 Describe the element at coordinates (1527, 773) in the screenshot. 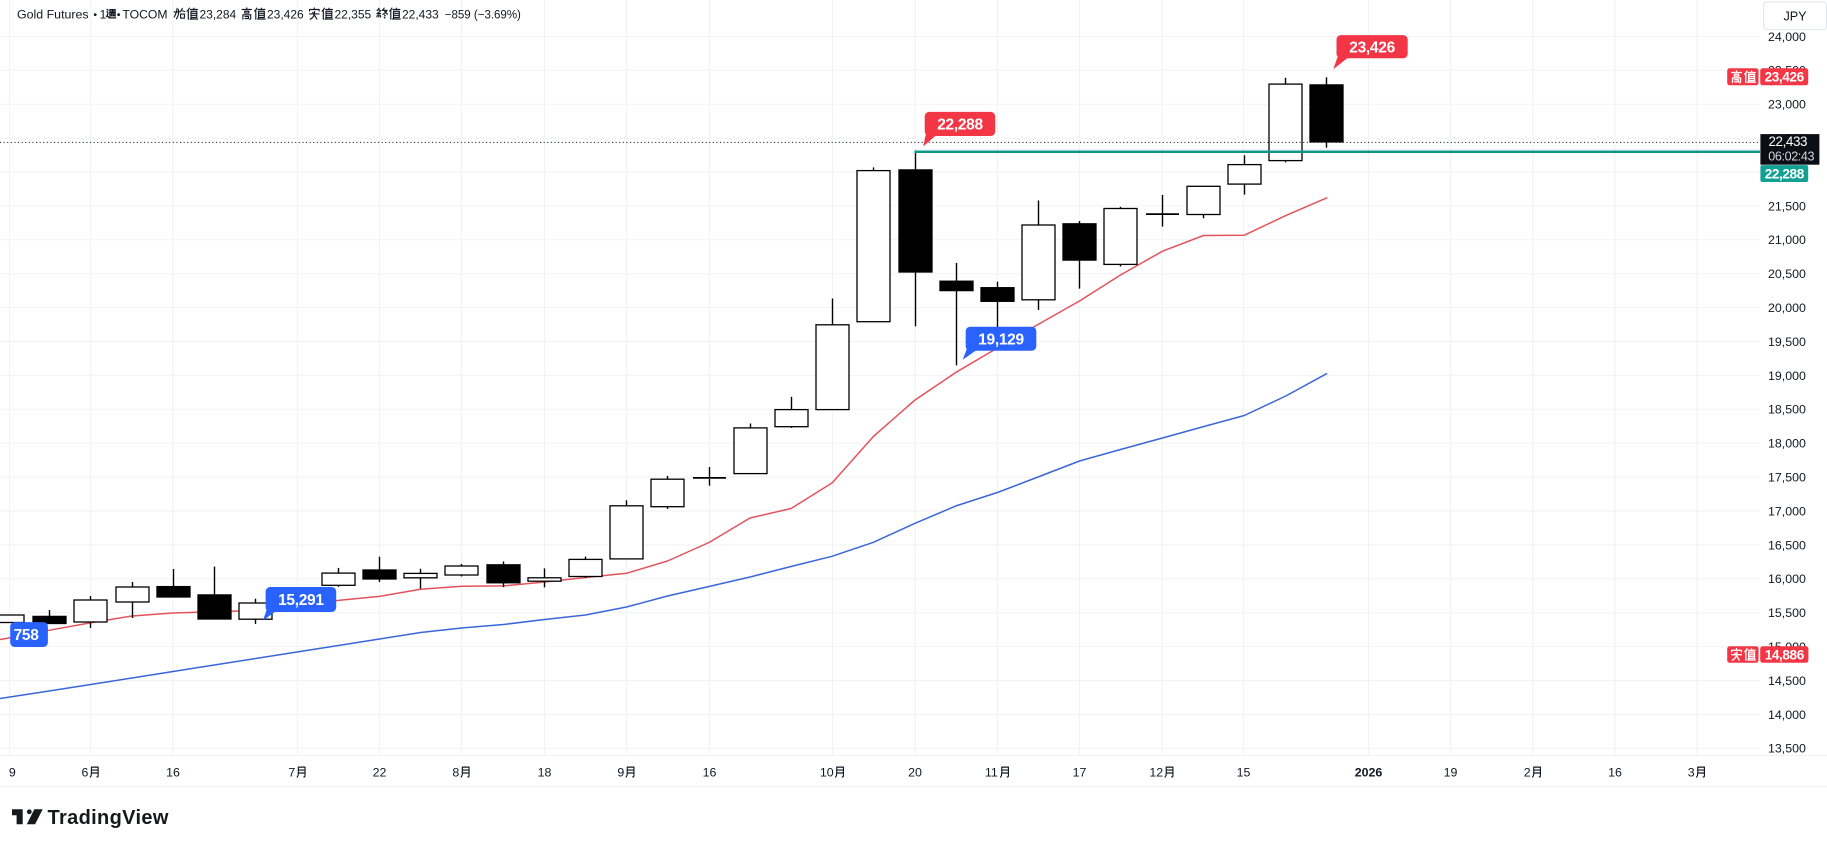

I see `svg-text: 2` at that location.